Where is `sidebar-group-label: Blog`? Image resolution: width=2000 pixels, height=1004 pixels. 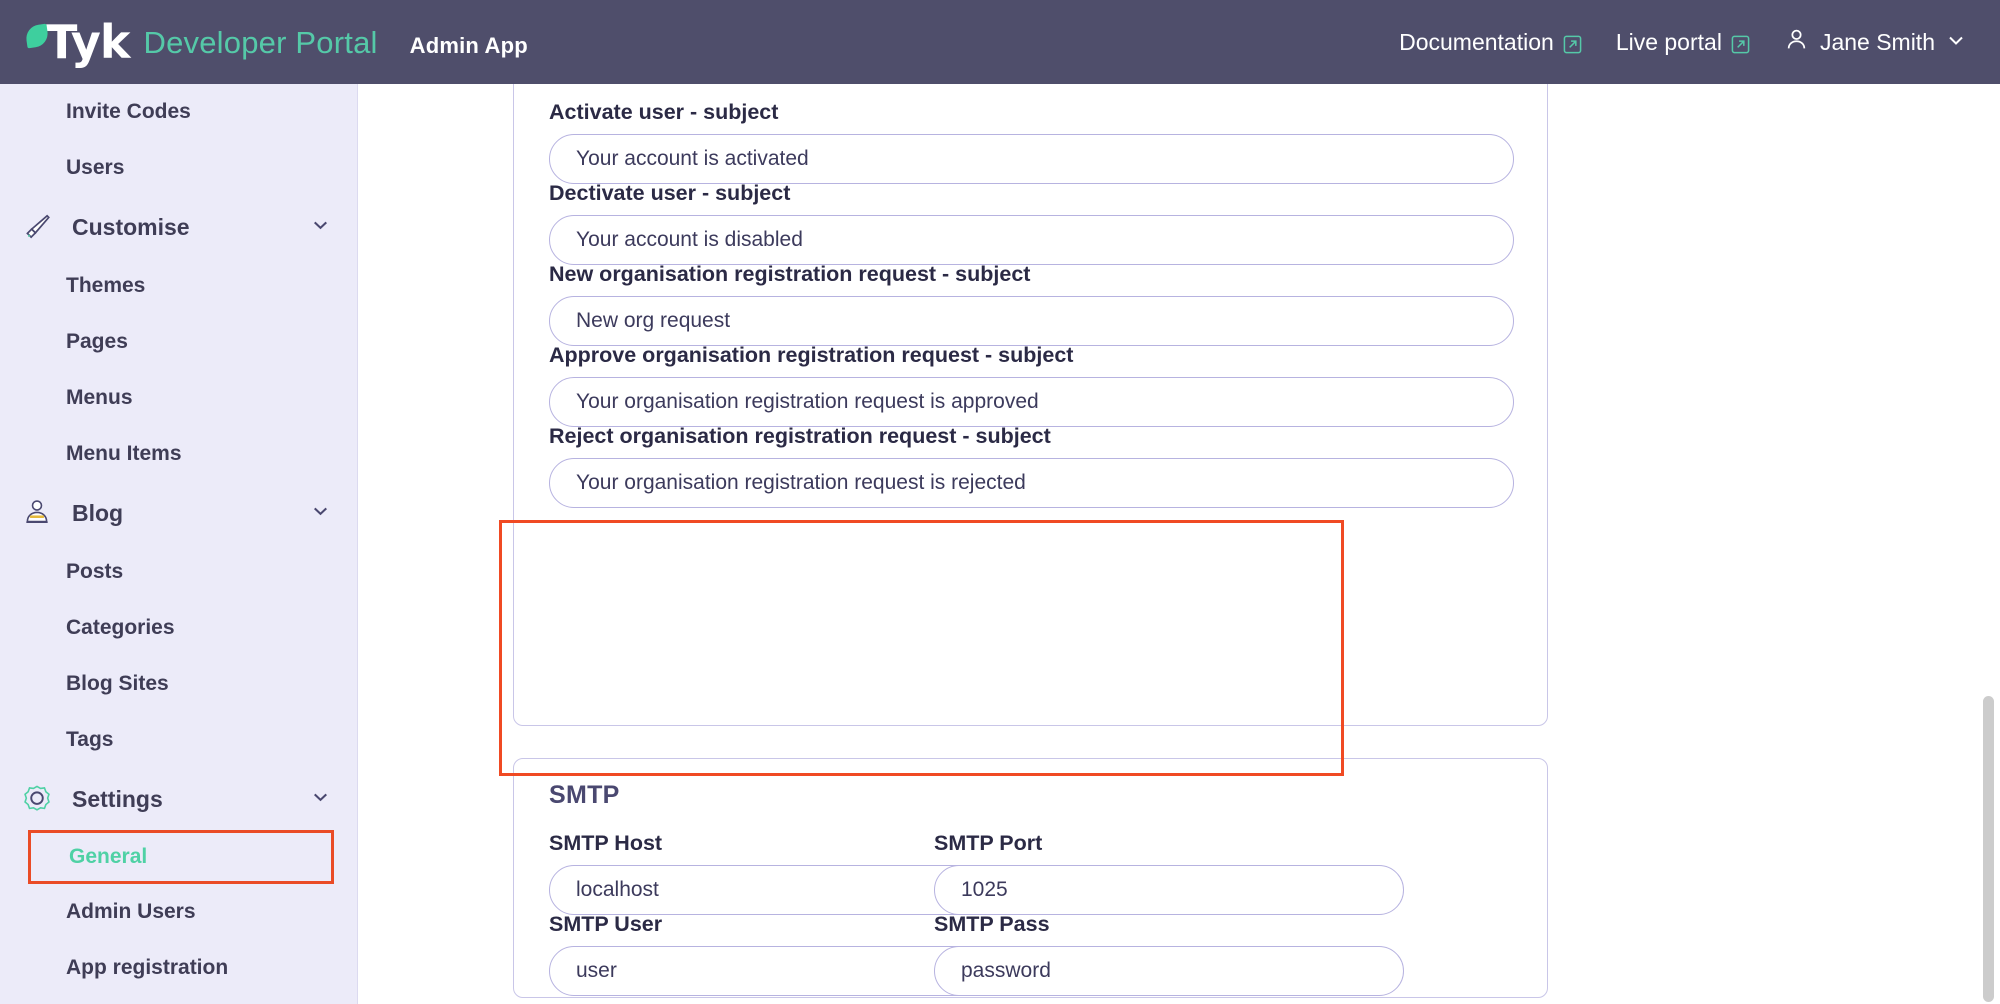 sidebar-group-label: Blog is located at coordinates (98, 512).